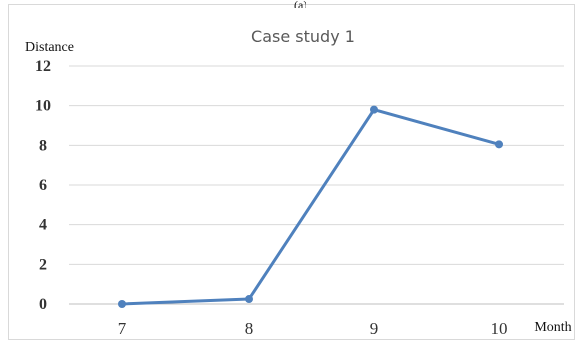 This screenshot has width=581, height=345. I want to click on y-tick-label: 8, so click(43, 145).